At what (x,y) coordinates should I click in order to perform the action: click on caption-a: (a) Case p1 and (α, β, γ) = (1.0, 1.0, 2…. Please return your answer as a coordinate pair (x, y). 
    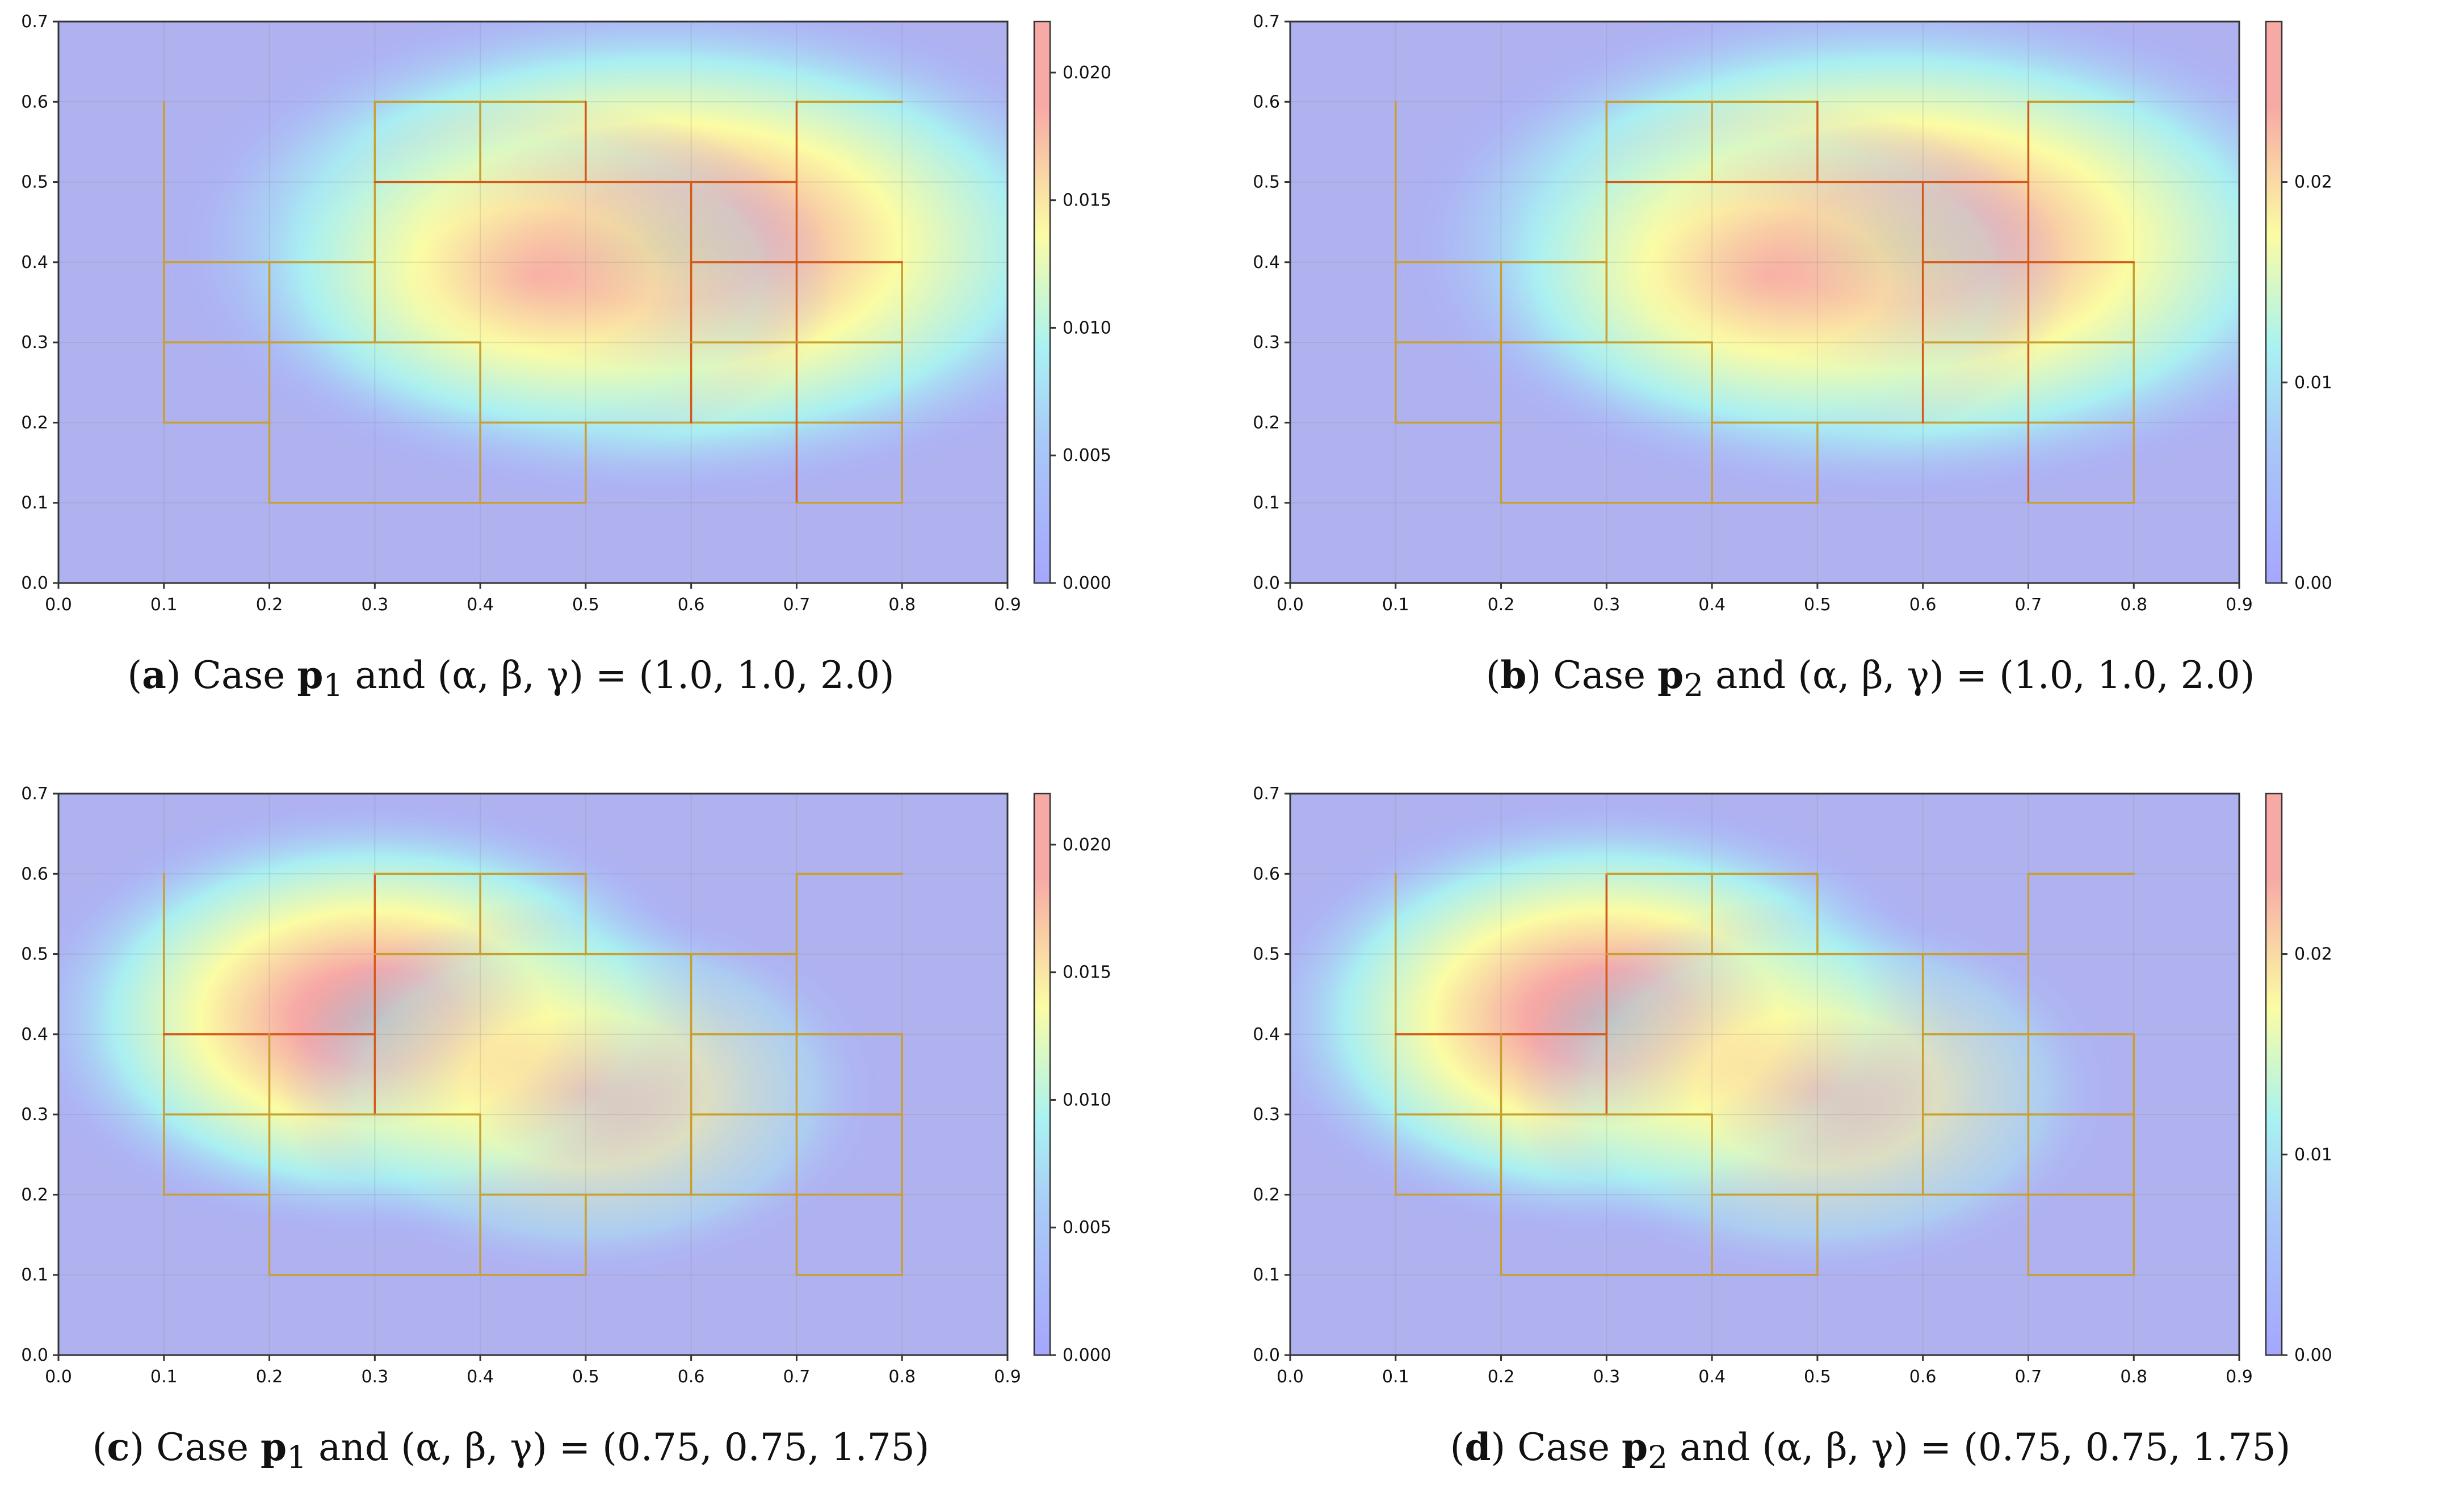
    Looking at the image, I should click on (511, 679).